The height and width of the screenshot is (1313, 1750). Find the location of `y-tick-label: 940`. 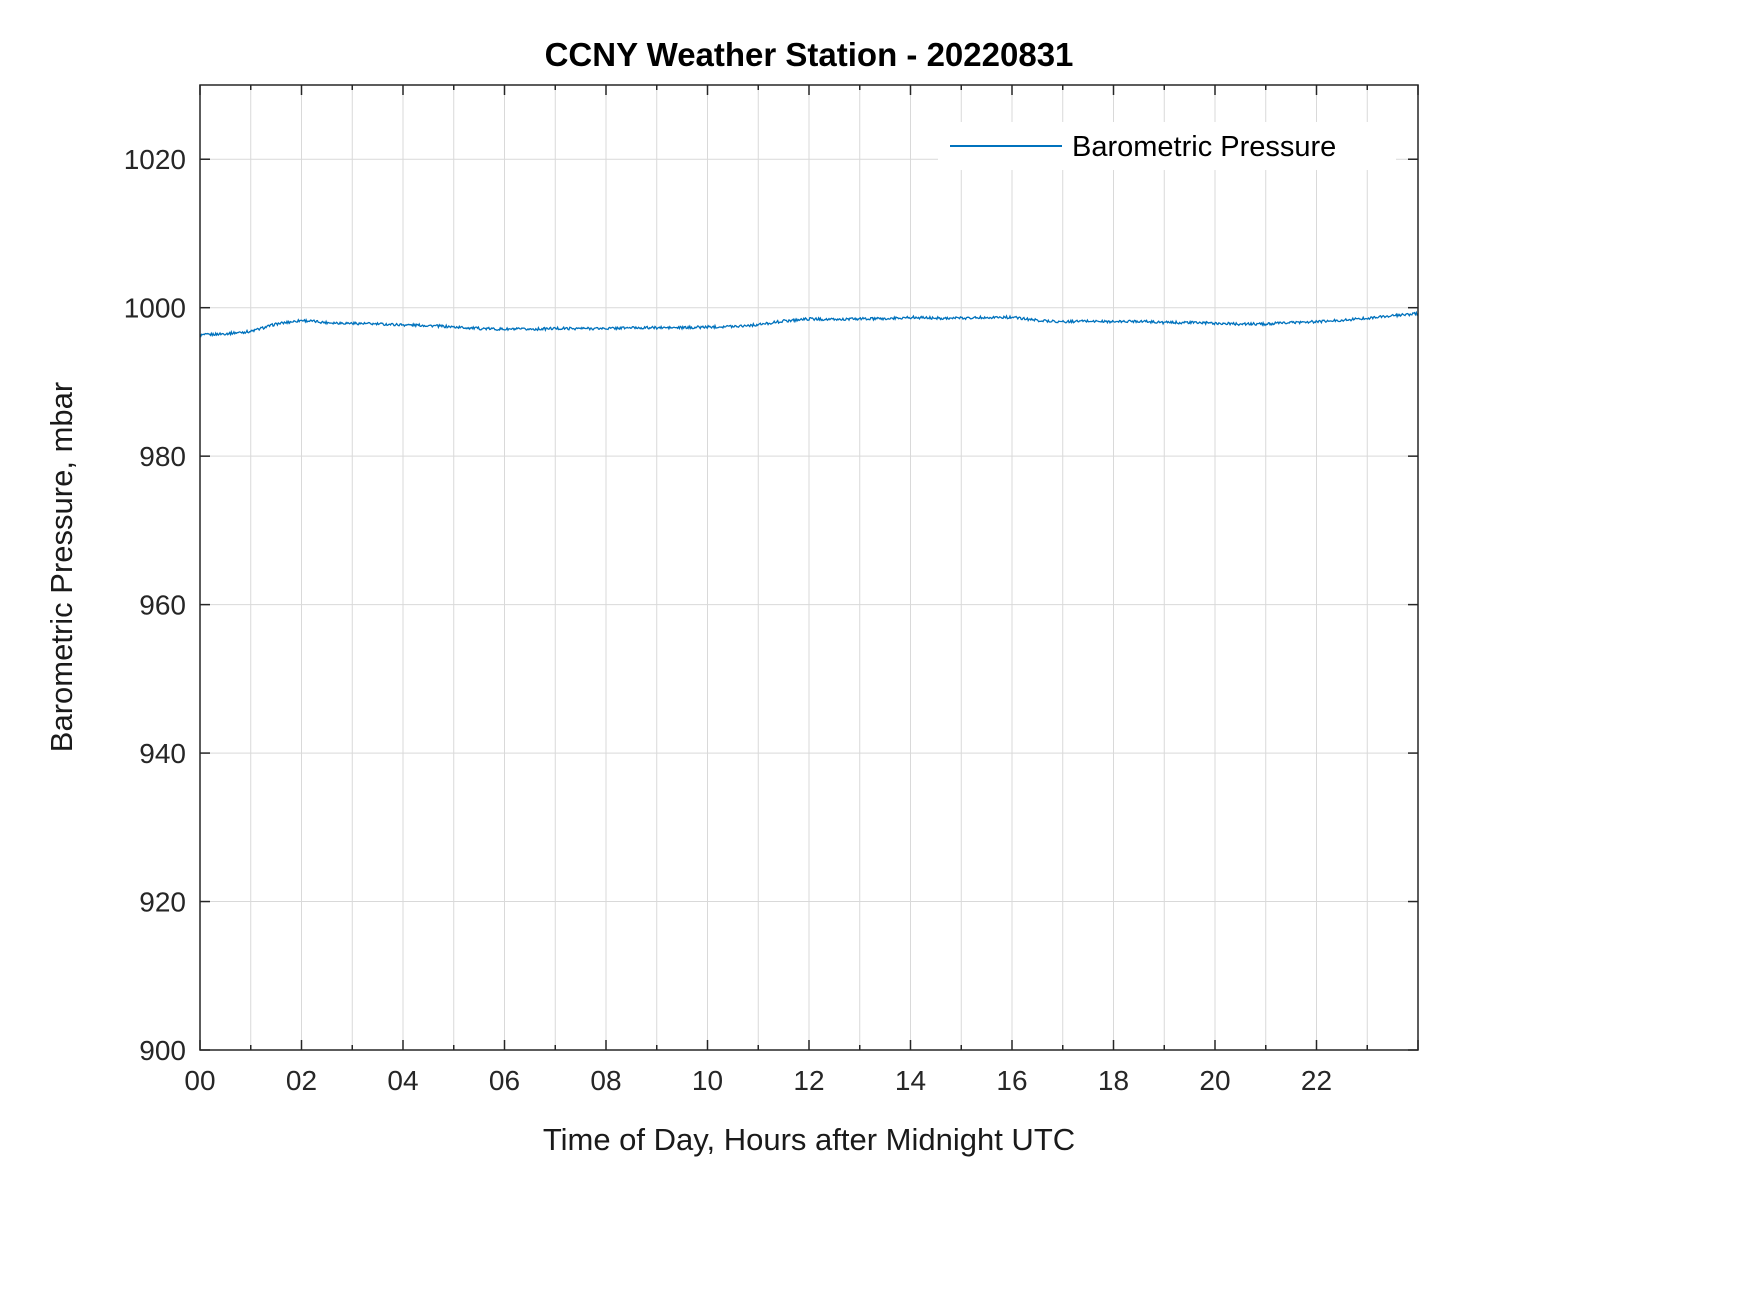

y-tick-label: 940 is located at coordinates (162, 753).